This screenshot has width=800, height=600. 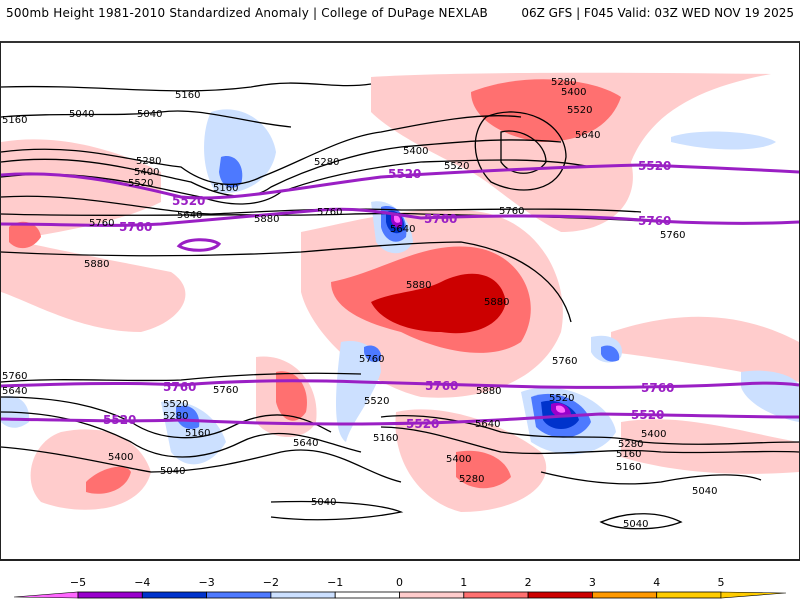 What do you see at coordinates (400, 419) in the screenshot?
I see `contour-5520-south` at bounding box center [400, 419].